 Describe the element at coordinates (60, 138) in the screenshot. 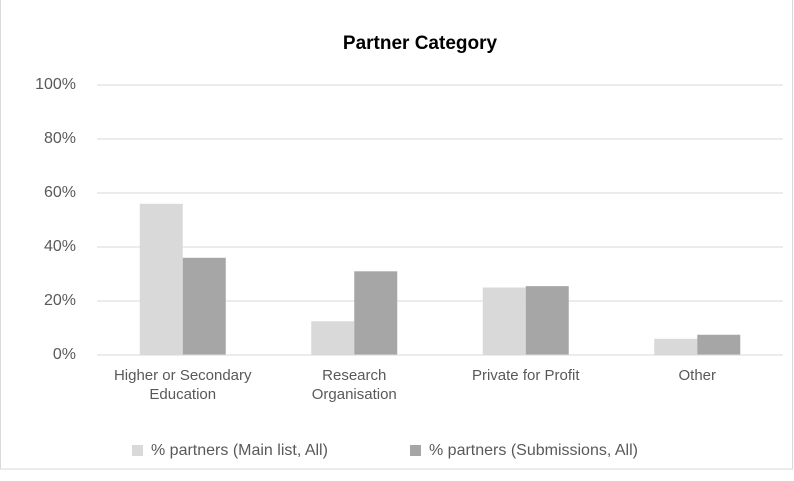

I see `y-tick-label: 80%` at that location.